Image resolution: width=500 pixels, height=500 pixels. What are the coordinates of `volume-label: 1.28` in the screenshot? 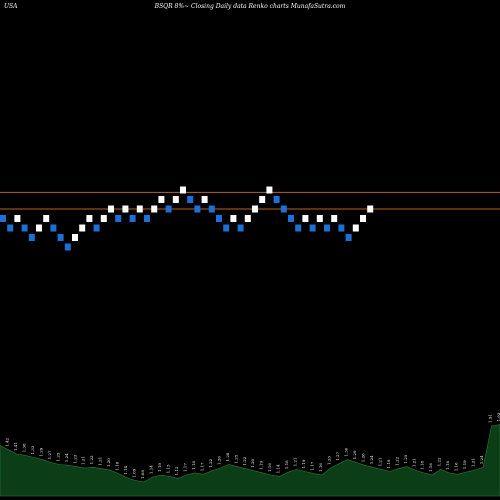 It's located at (227, 456).